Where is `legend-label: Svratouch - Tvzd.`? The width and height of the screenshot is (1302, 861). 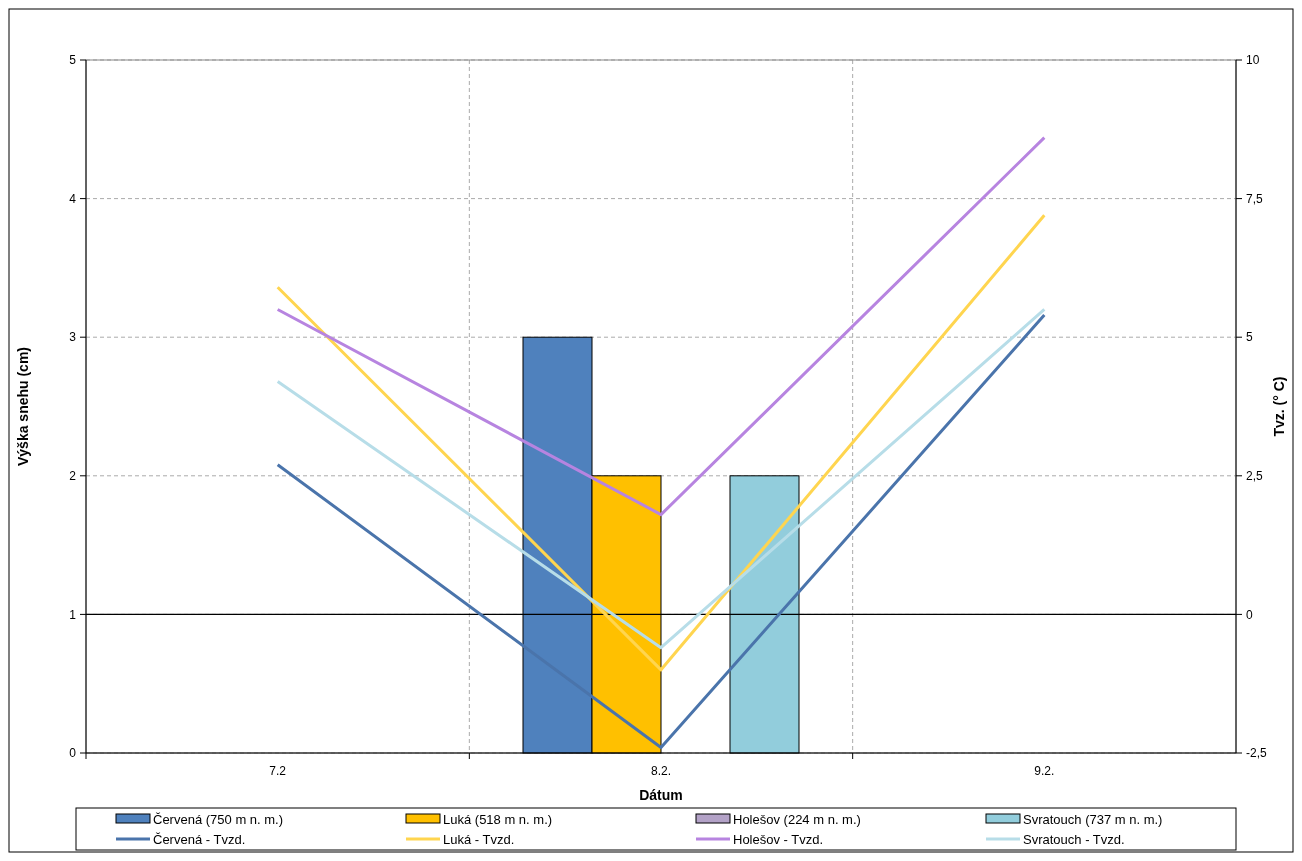
legend-label: Svratouch - Tvzd. is located at coordinates (1074, 839).